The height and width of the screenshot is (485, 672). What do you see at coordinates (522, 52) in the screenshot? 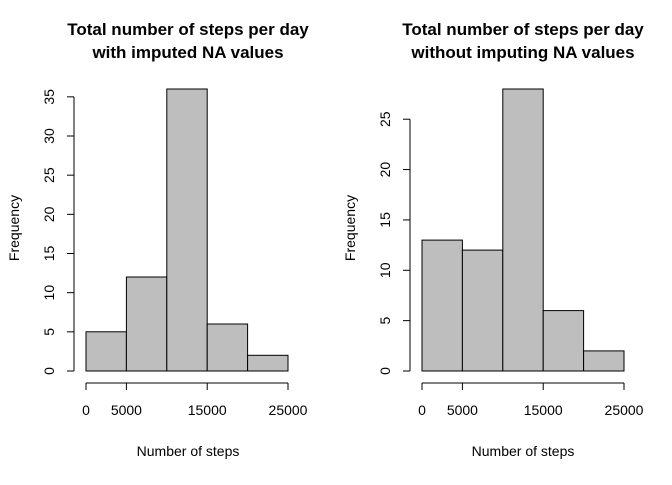
I see `chart-title-line2: without imputing NA values` at bounding box center [522, 52].